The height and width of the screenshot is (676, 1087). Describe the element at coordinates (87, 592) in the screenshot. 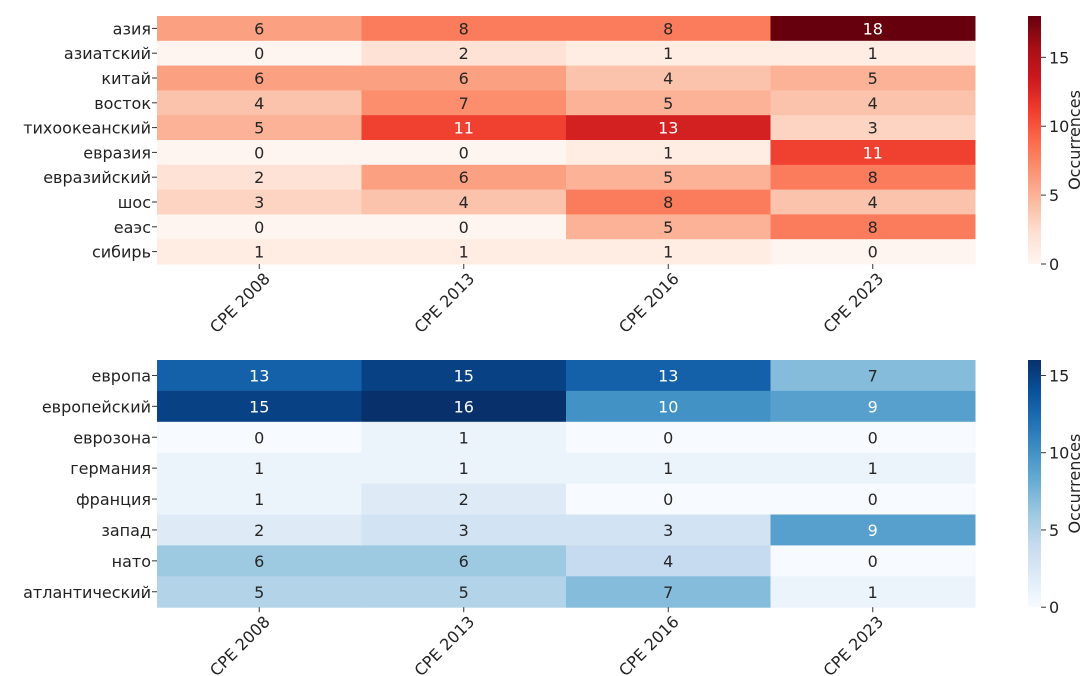

I see `row-label: атлантический` at that location.